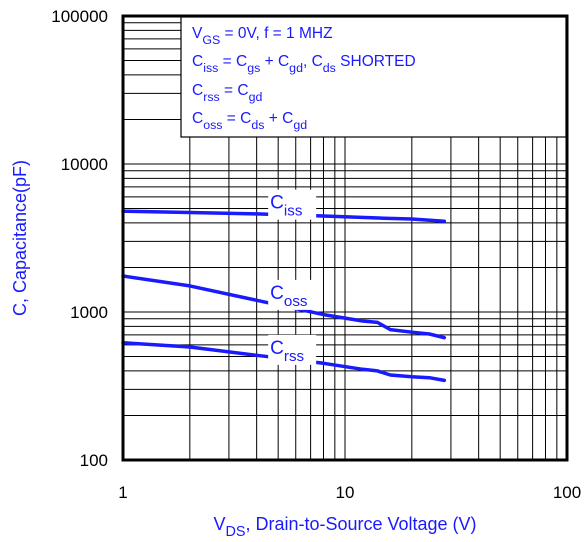 The image size is (584, 542). I want to click on legend-line: Ciss = Cgs + Cgd, Cds SHORTED, so click(304, 64).